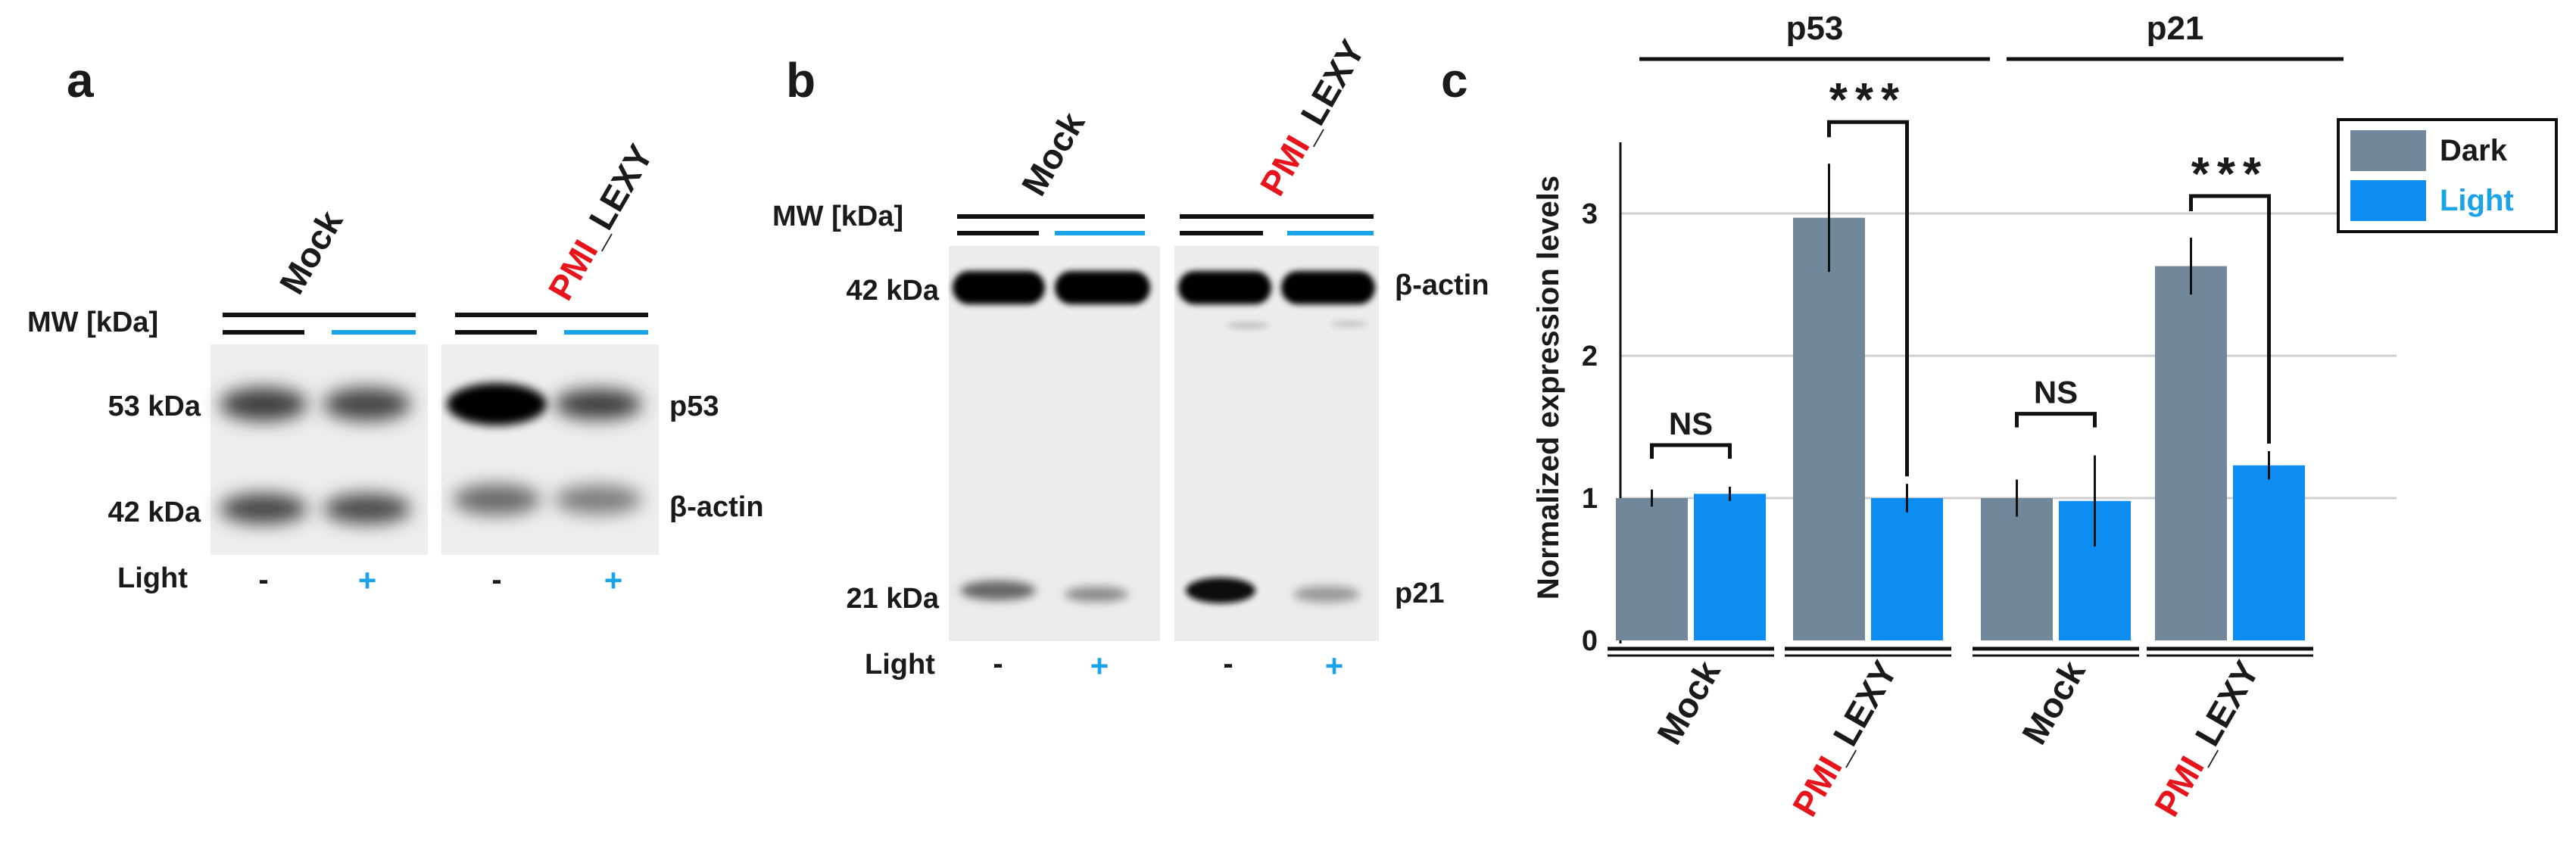 This screenshot has width=2576, height=841. Describe the element at coordinates (694, 406) in the screenshot. I see `panel-a-band-p53: p53` at that location.